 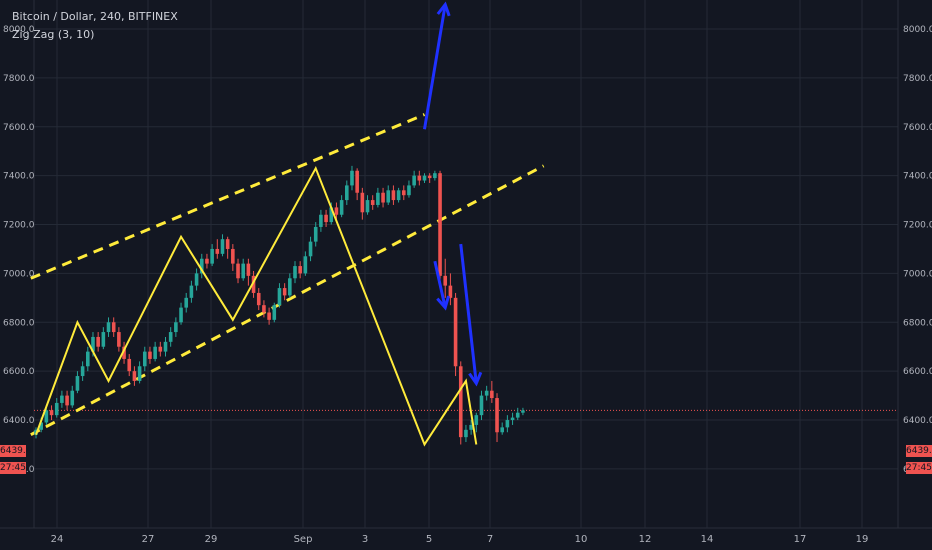 What do you see at coordinates (917, 421) in the screenshot?
I see `y-tick-label-right: 6400.0` at bounding box center [917, 421].